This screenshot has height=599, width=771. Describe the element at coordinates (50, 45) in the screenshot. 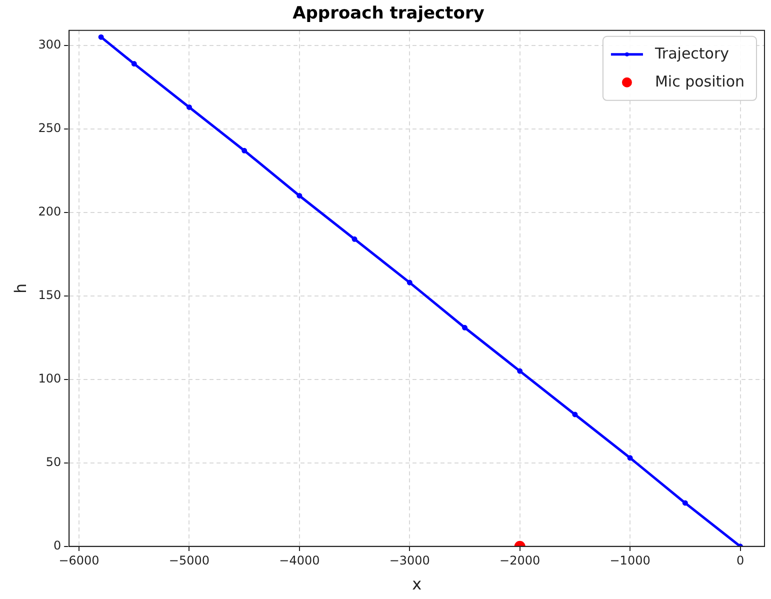

I see `y-tick-label: 300` at that location.